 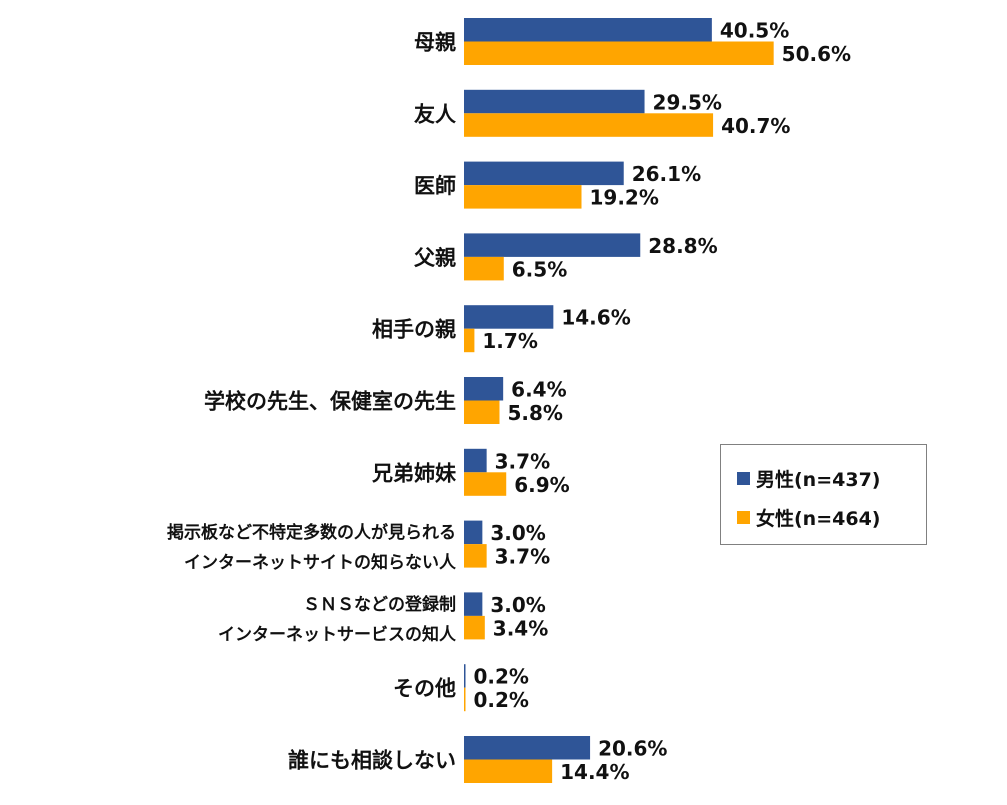 I want to click on legend-item-female: 女性(n=464), so click(x=808, y=517).